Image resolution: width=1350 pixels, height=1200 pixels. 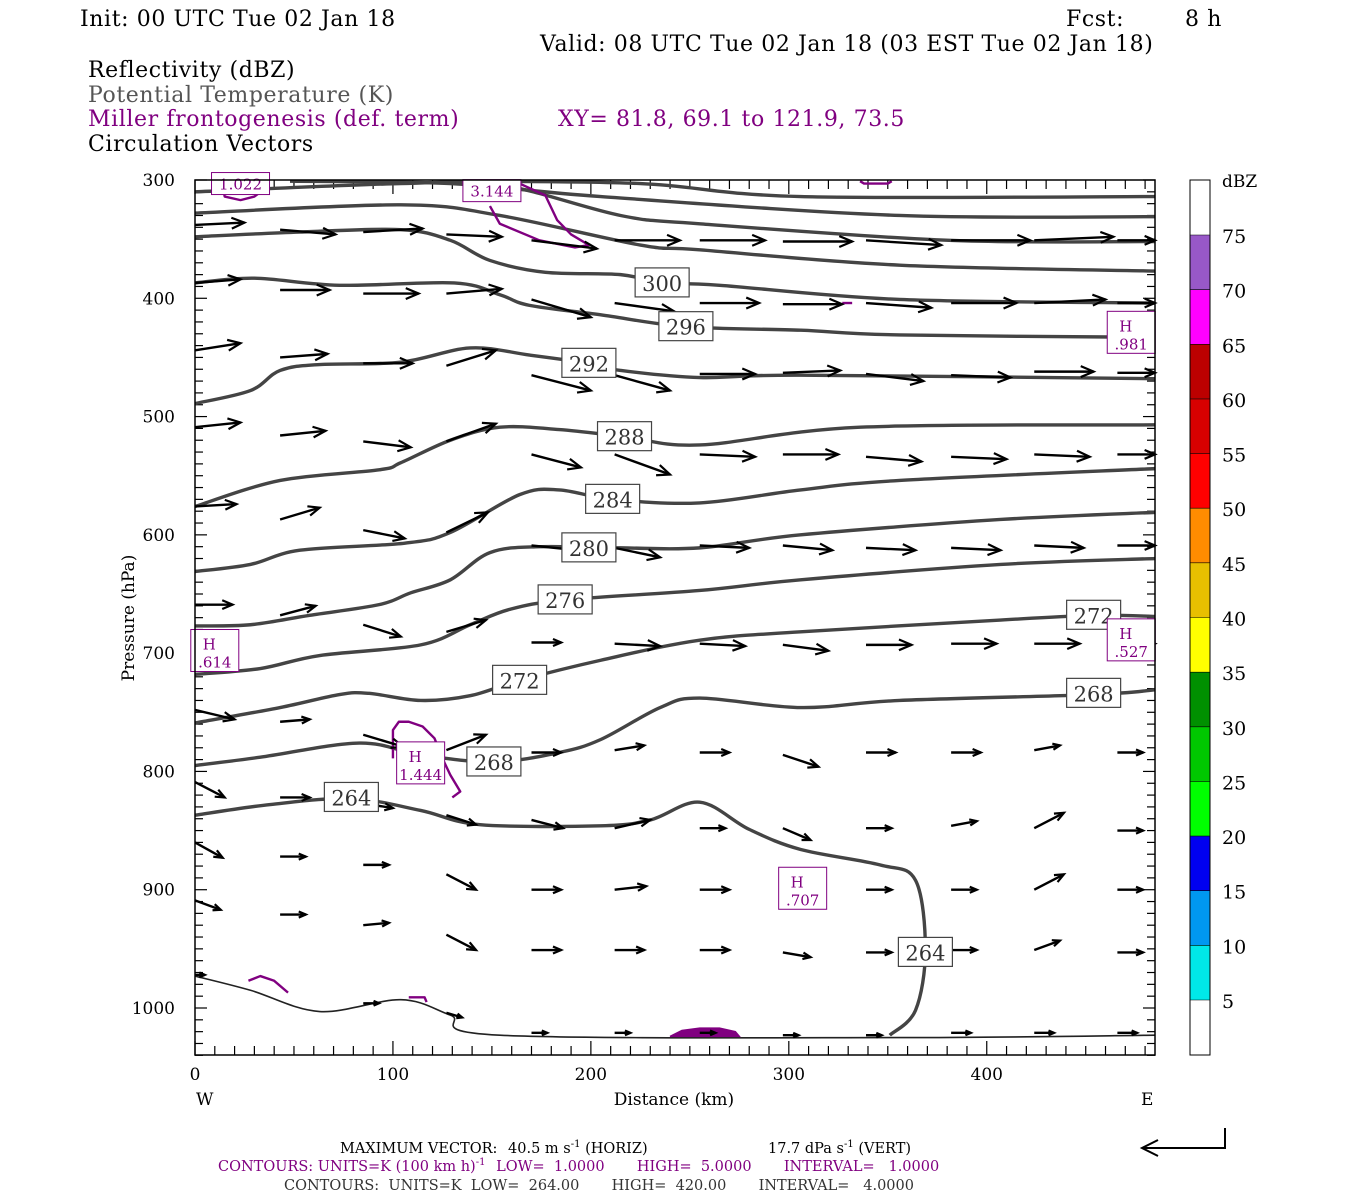 What do you see at coordinates (987, 1075) in the screenshot?
I see `x-tick-label: 400` at bounding box center [987, 1075].